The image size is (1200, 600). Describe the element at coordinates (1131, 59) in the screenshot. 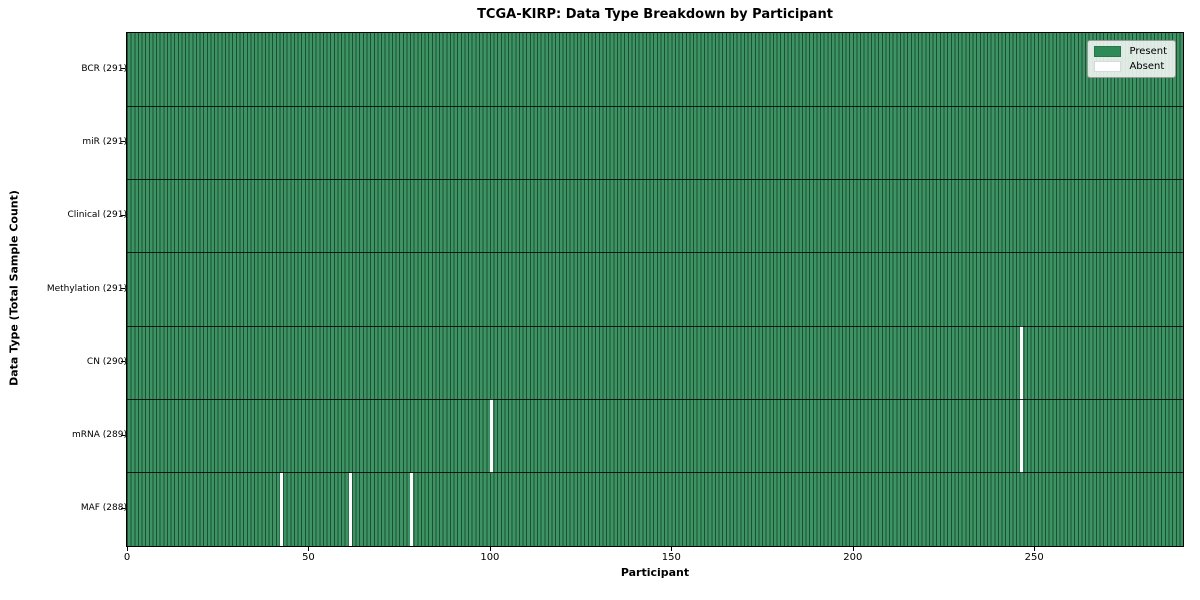

I see `legend: Present Absent` at that location.